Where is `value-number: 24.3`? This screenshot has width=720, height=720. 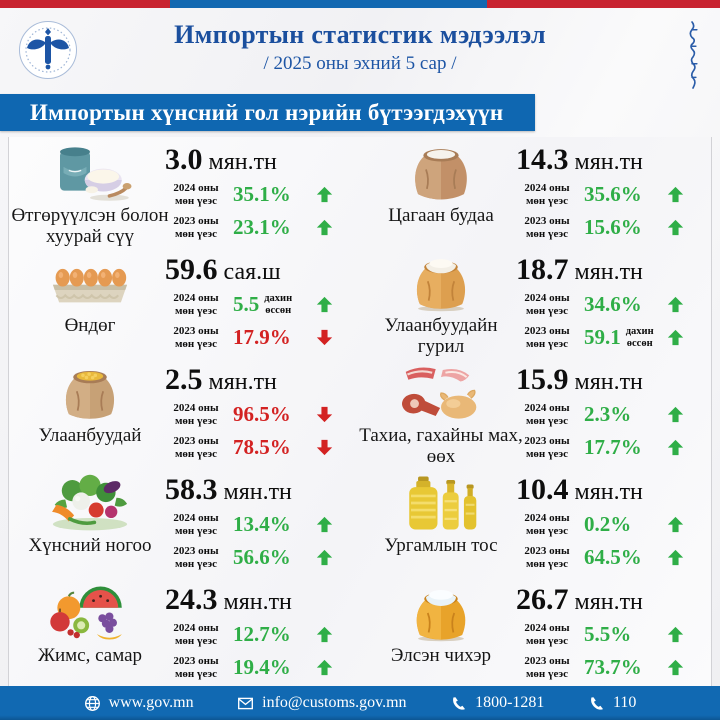 value-number: 24.3 is located at coordinates (191, 599).